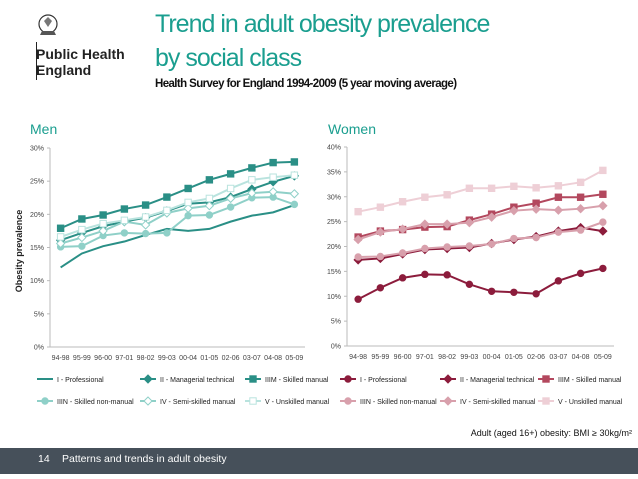 The height and width of the screenshot is (479, 638). I want to click on footer-page-number: 14, so click(44, 459).